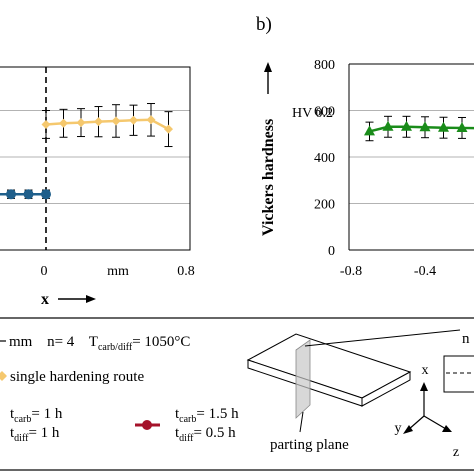 The width and height of the screenshot is (474, 474). Describe the element at coordinates (21, 438) in the screenshot. I see `legend-a-diff-sub: diff` at that location.